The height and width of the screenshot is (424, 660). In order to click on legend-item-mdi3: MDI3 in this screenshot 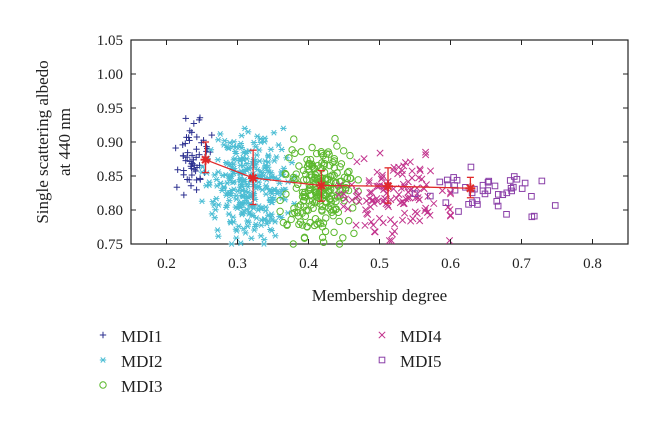, I will do `click(131, 386)`.